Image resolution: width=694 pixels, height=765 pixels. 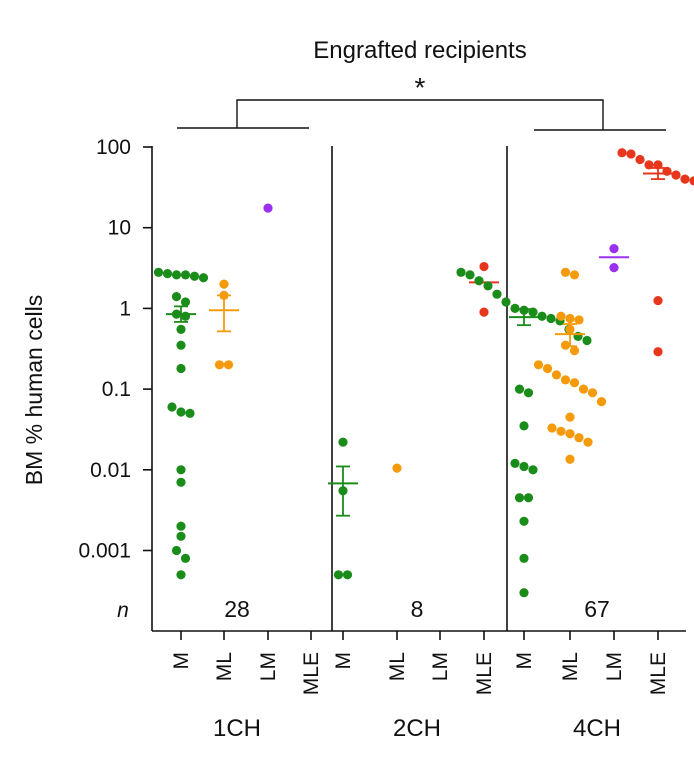 I want to click on y-tick-label: 0.001, so click(x=104, y=551).